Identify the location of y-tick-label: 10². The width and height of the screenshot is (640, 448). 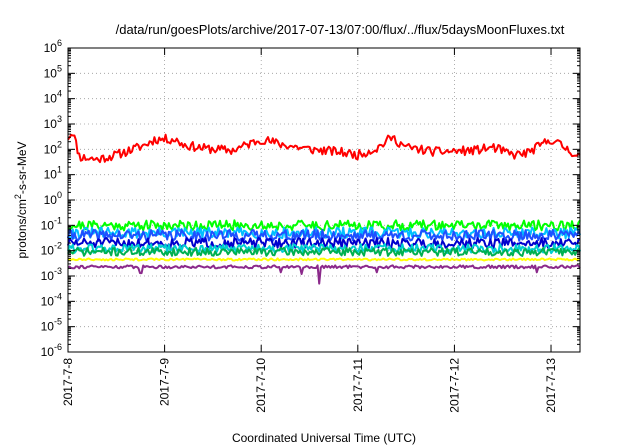
(53, 147).